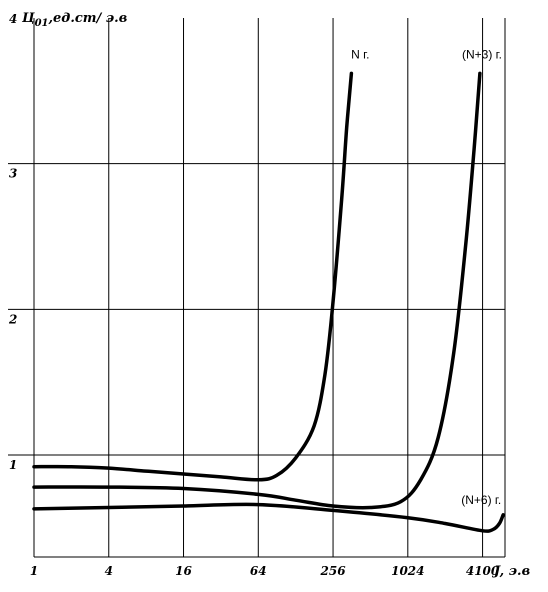 The height and width of the screenshot is (592, 548). Describe the element at coordinates (268, 517) in the screenshot. I see `series-line` at that location.